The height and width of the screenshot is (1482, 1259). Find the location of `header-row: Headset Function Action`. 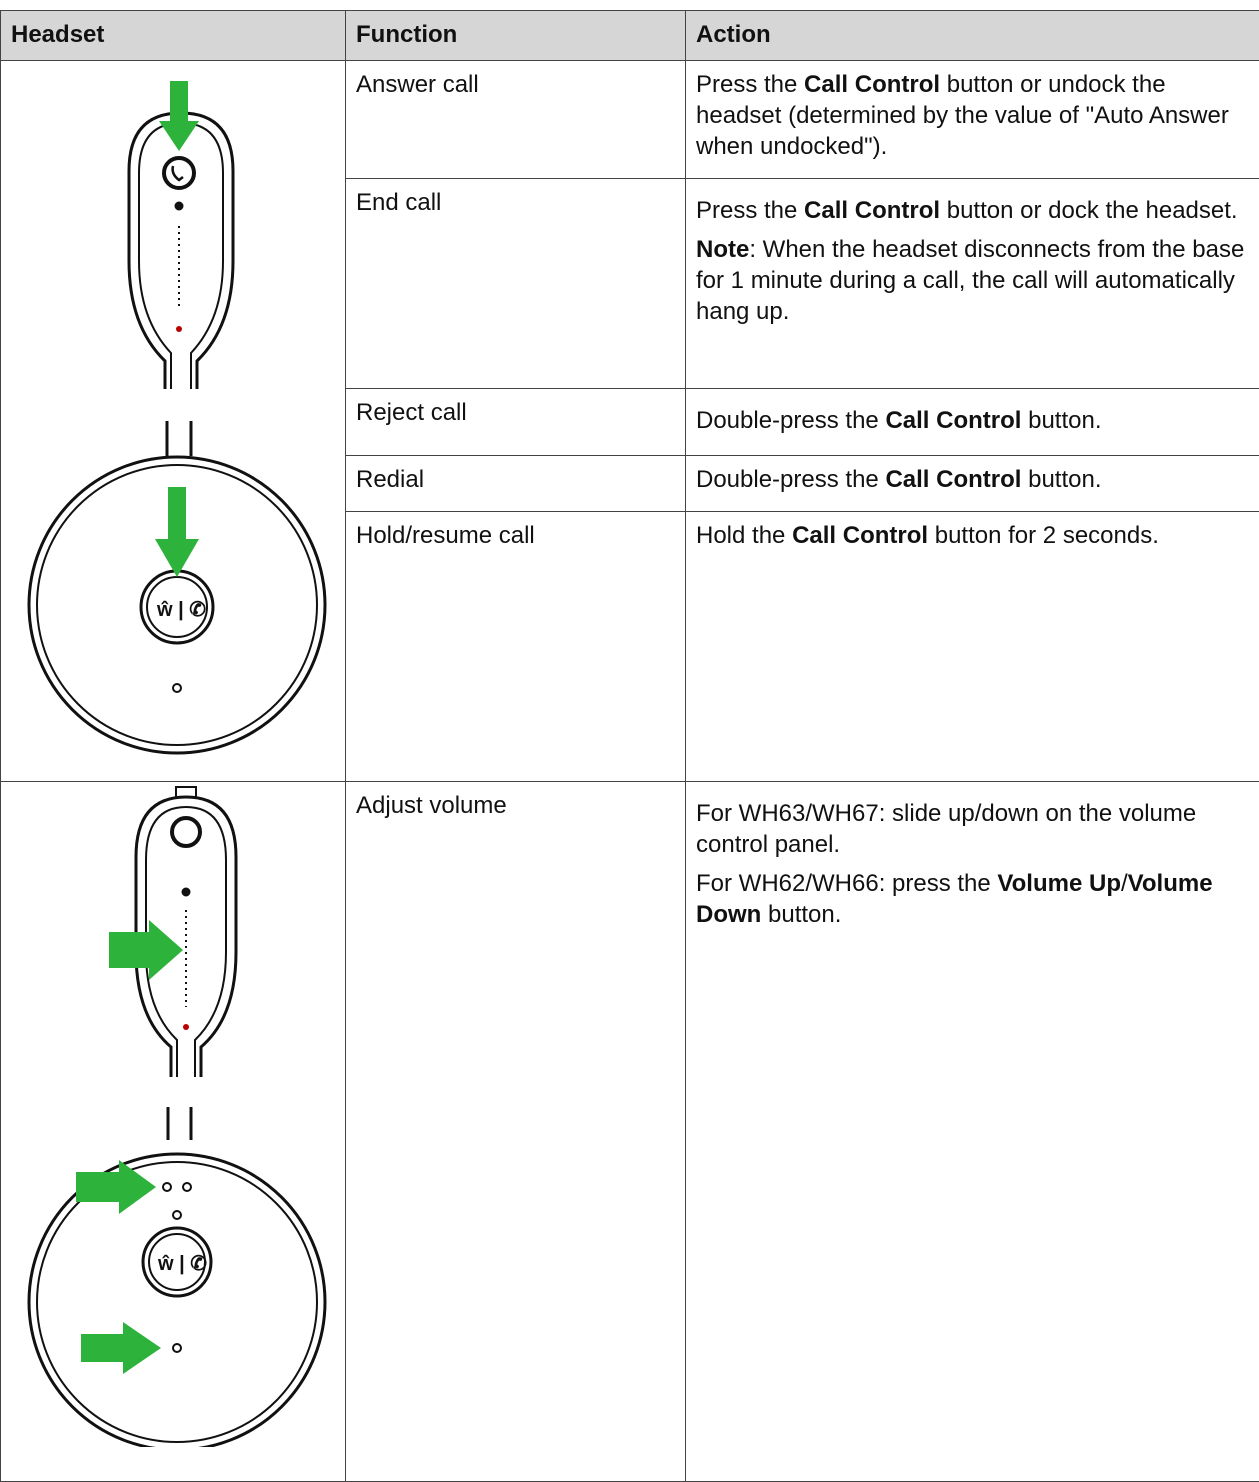

header-row: Headset Function Action is located at coordinates (630, 36).